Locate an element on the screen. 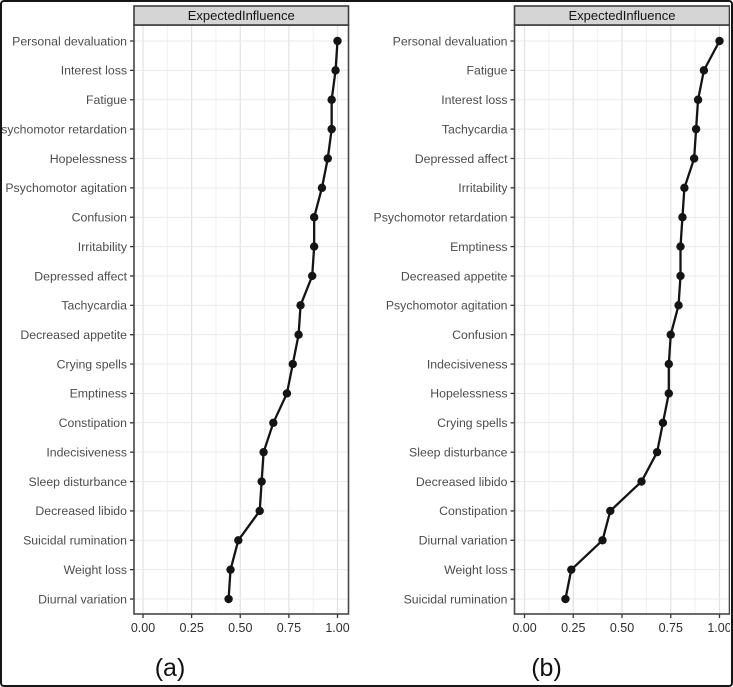 The image size is (733, 687). expected-influence-line is located at coordinates (283, 320).